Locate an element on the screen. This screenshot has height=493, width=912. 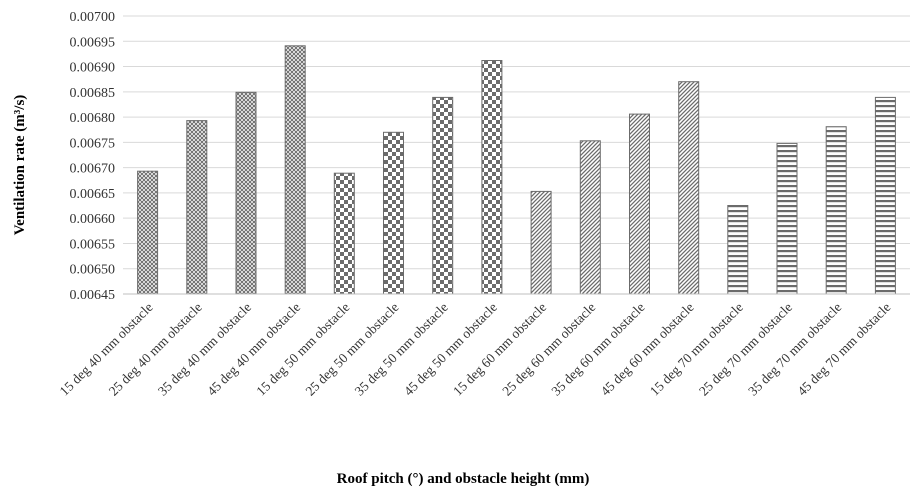
x-tick-label: 35 deg 70 mm obstacle is located at coordinates (794, 349).